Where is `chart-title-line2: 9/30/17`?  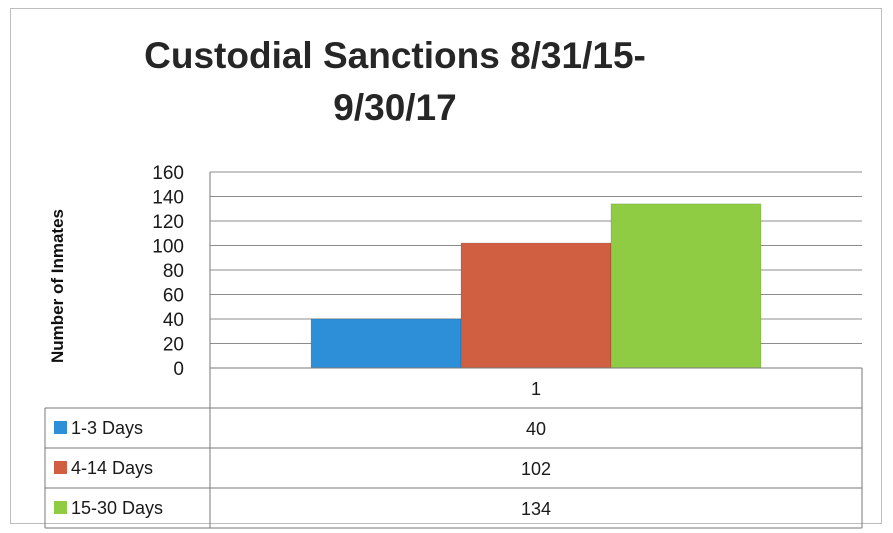
chart-title-line2: 9/30/17 is located at coordinates (395, 107).